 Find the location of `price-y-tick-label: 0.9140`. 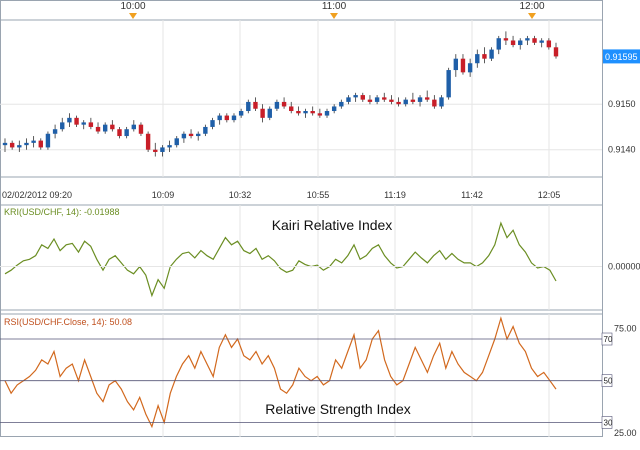

price-y-tick-label: 0.9140 is located at coordinates (622, 150).